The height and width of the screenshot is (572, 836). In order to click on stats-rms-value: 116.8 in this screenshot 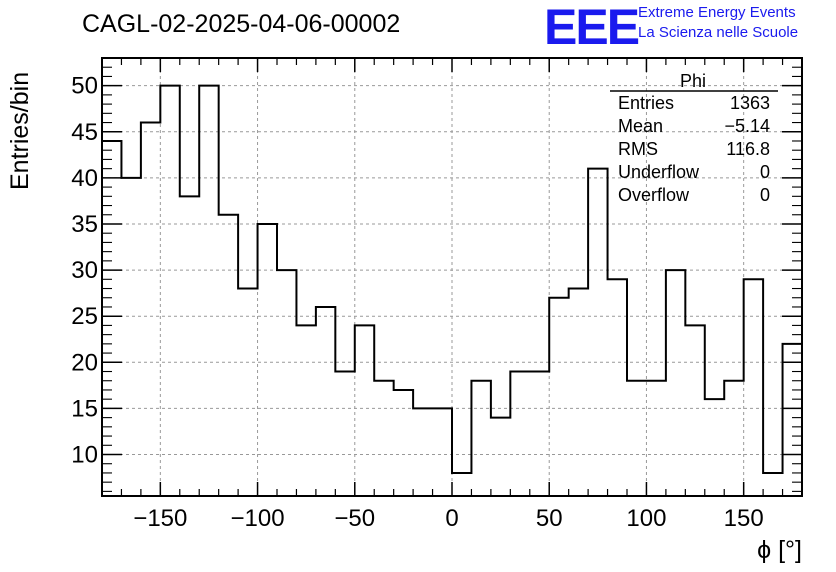, I will do `click(748, 149)`.